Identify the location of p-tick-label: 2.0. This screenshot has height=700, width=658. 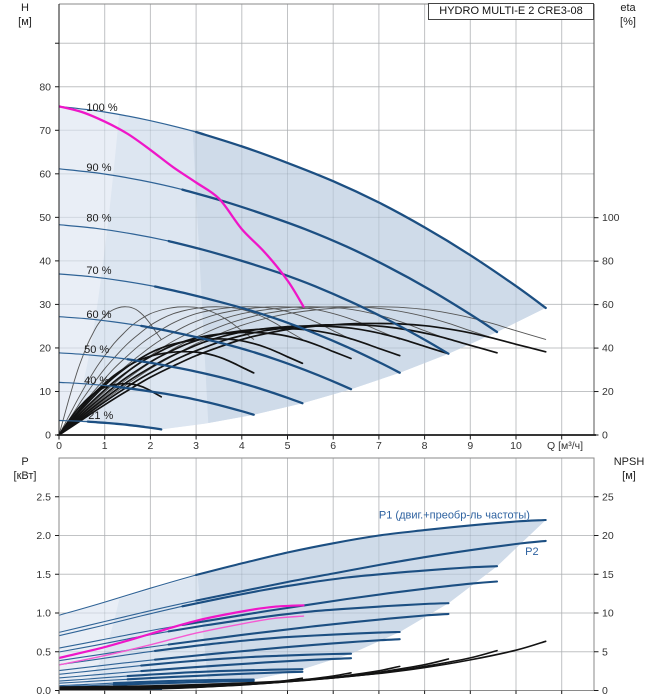
(43, 536).